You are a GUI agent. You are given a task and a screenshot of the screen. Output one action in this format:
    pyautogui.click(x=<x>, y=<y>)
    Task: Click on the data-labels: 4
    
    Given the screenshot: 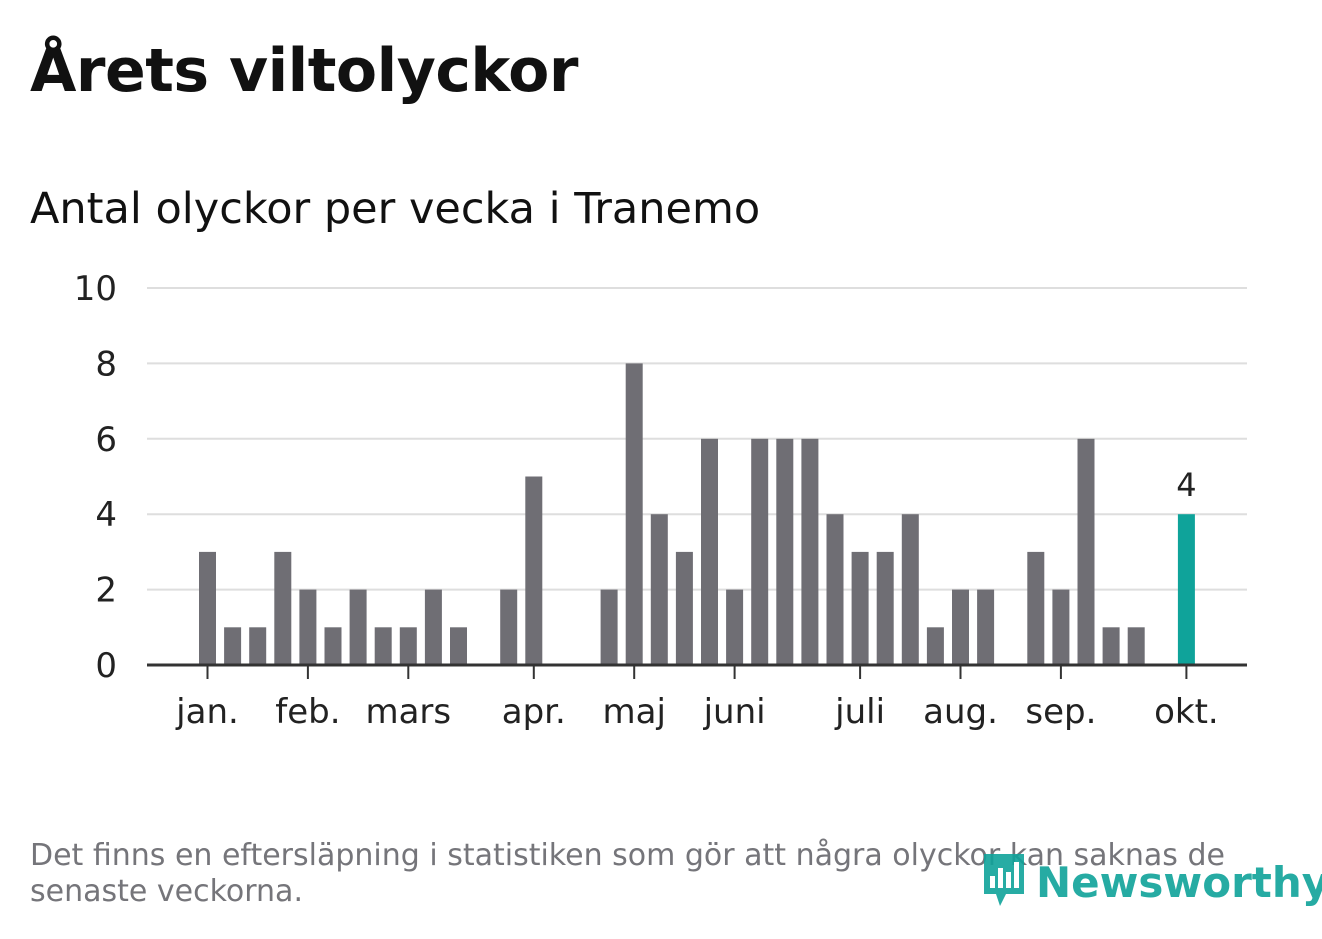 What is the action you would take?
    pyautogui.click(x=1186, y=485)
    